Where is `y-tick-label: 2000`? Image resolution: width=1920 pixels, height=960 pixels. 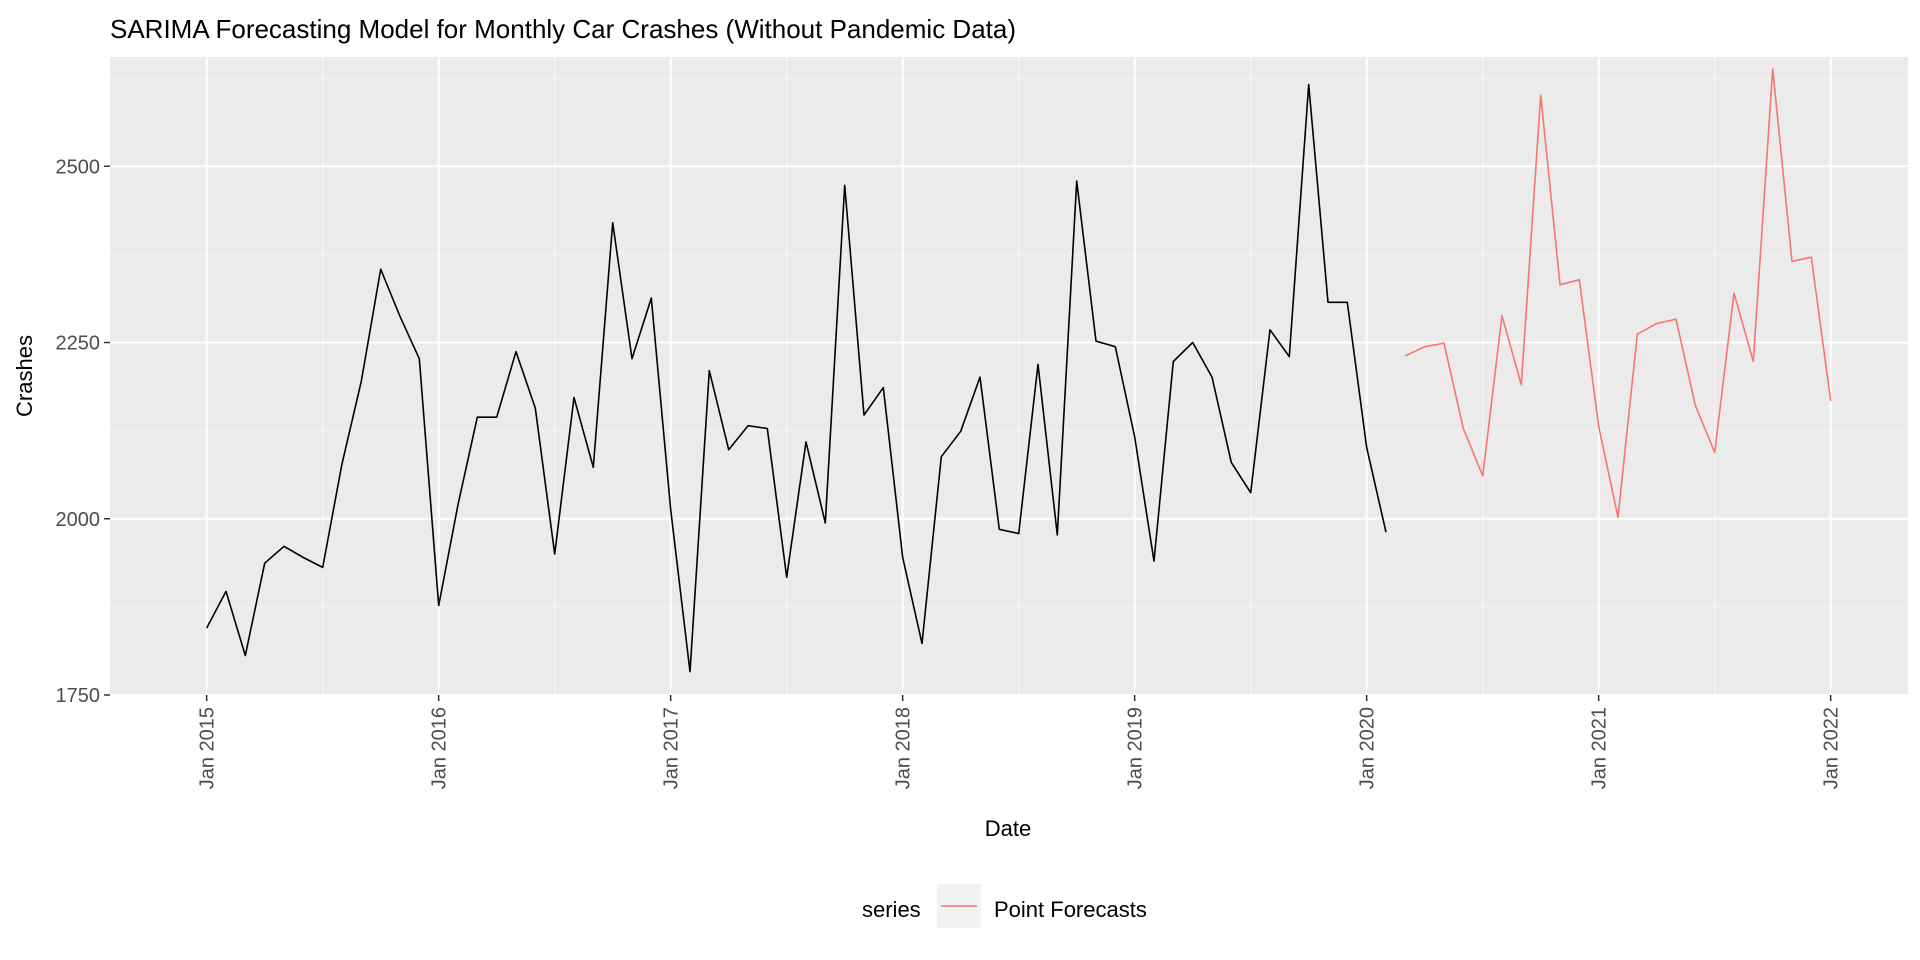 y-tick-label: 2000 is located at coordinates (78, 520).